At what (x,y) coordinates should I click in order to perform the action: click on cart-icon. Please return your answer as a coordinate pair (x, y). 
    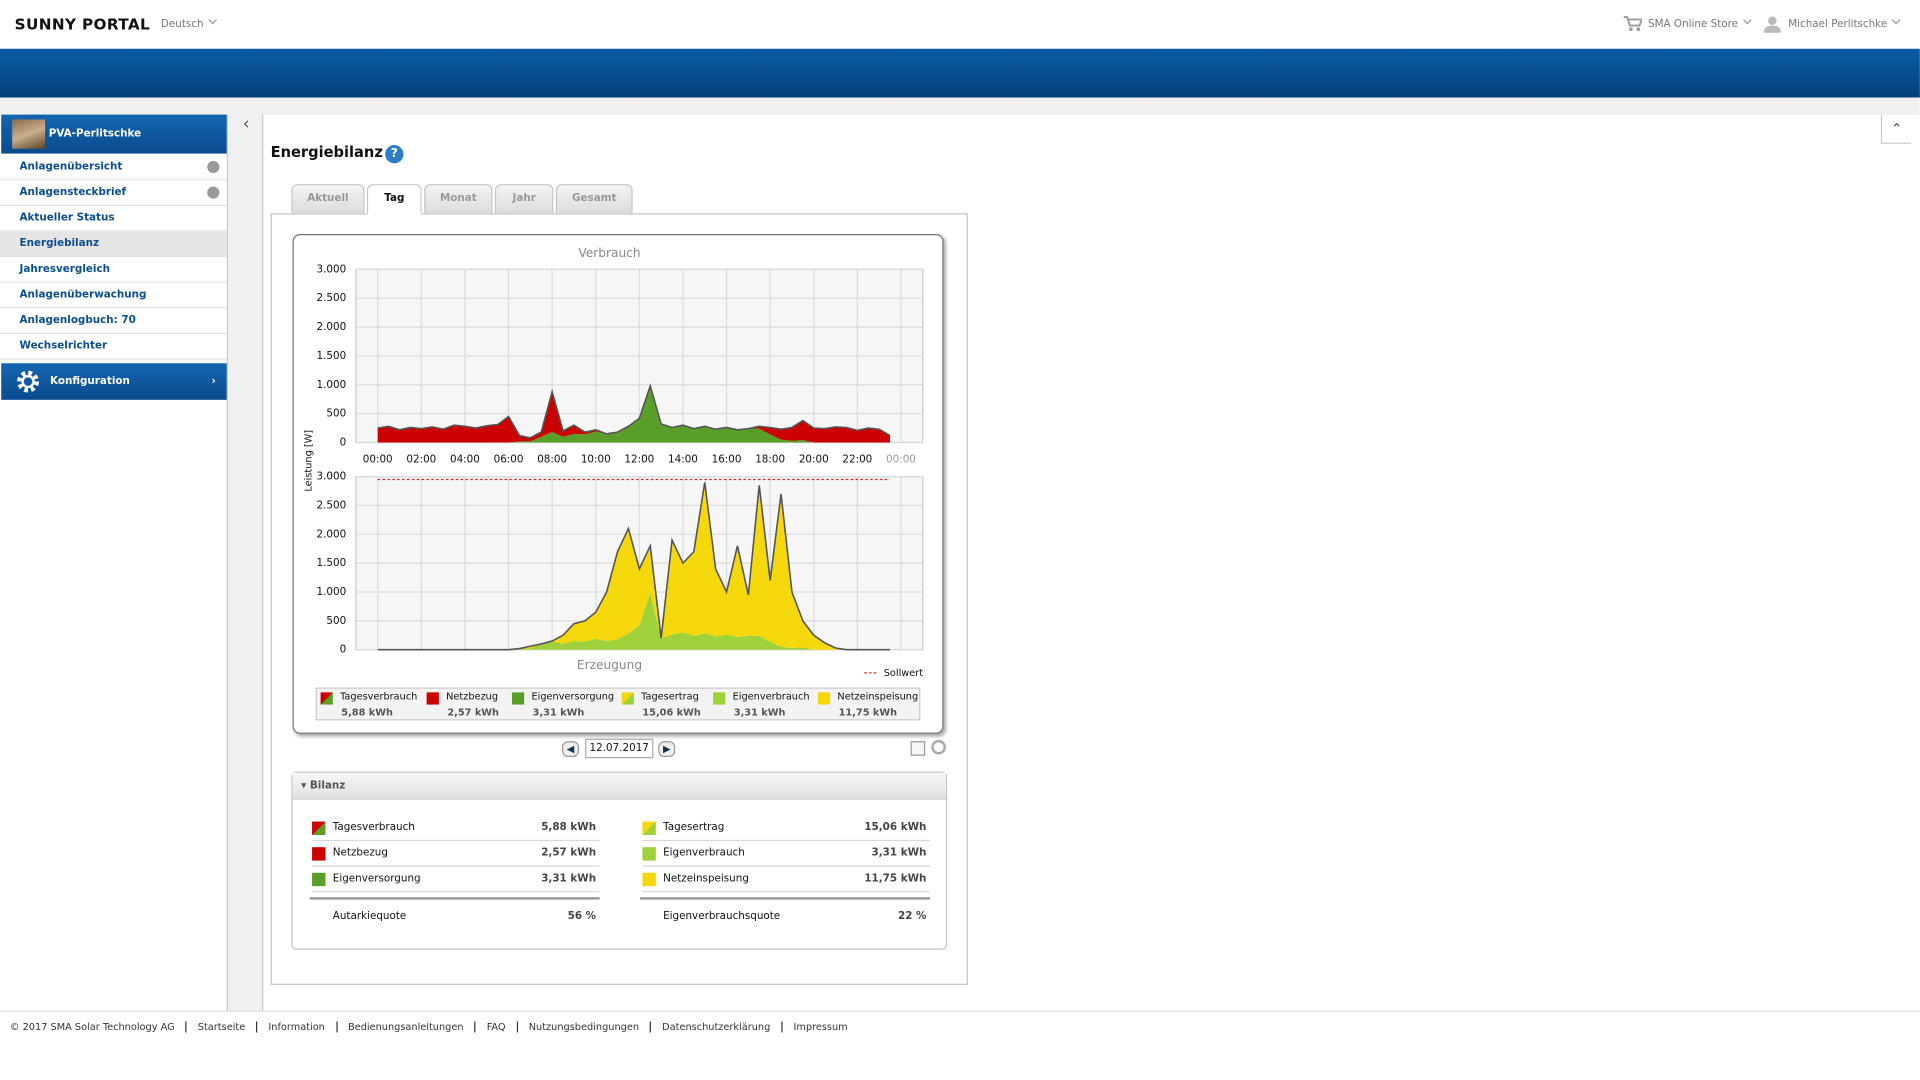
    Looking at the image, I should click on (1633, 24).